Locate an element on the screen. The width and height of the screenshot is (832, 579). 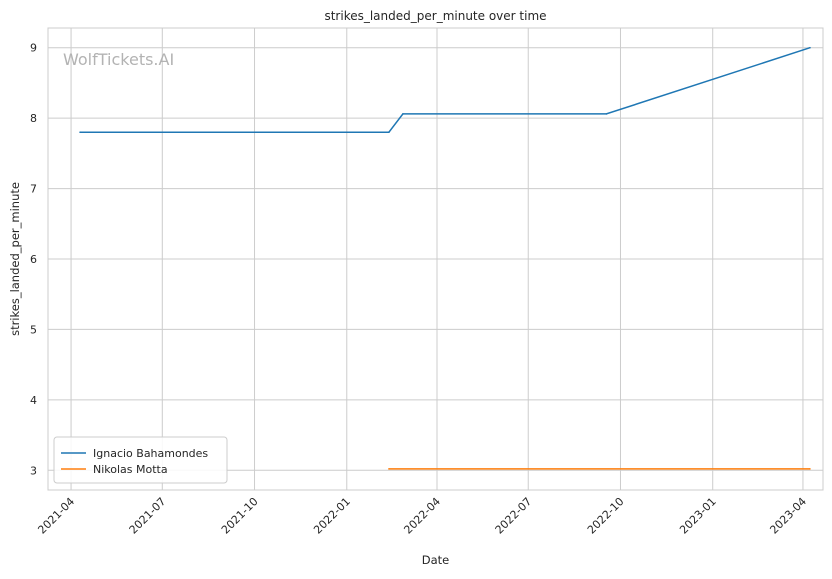
y-axis-ticks: 3 4 5 6 7 8 9 is located at coordinates (33, 260).